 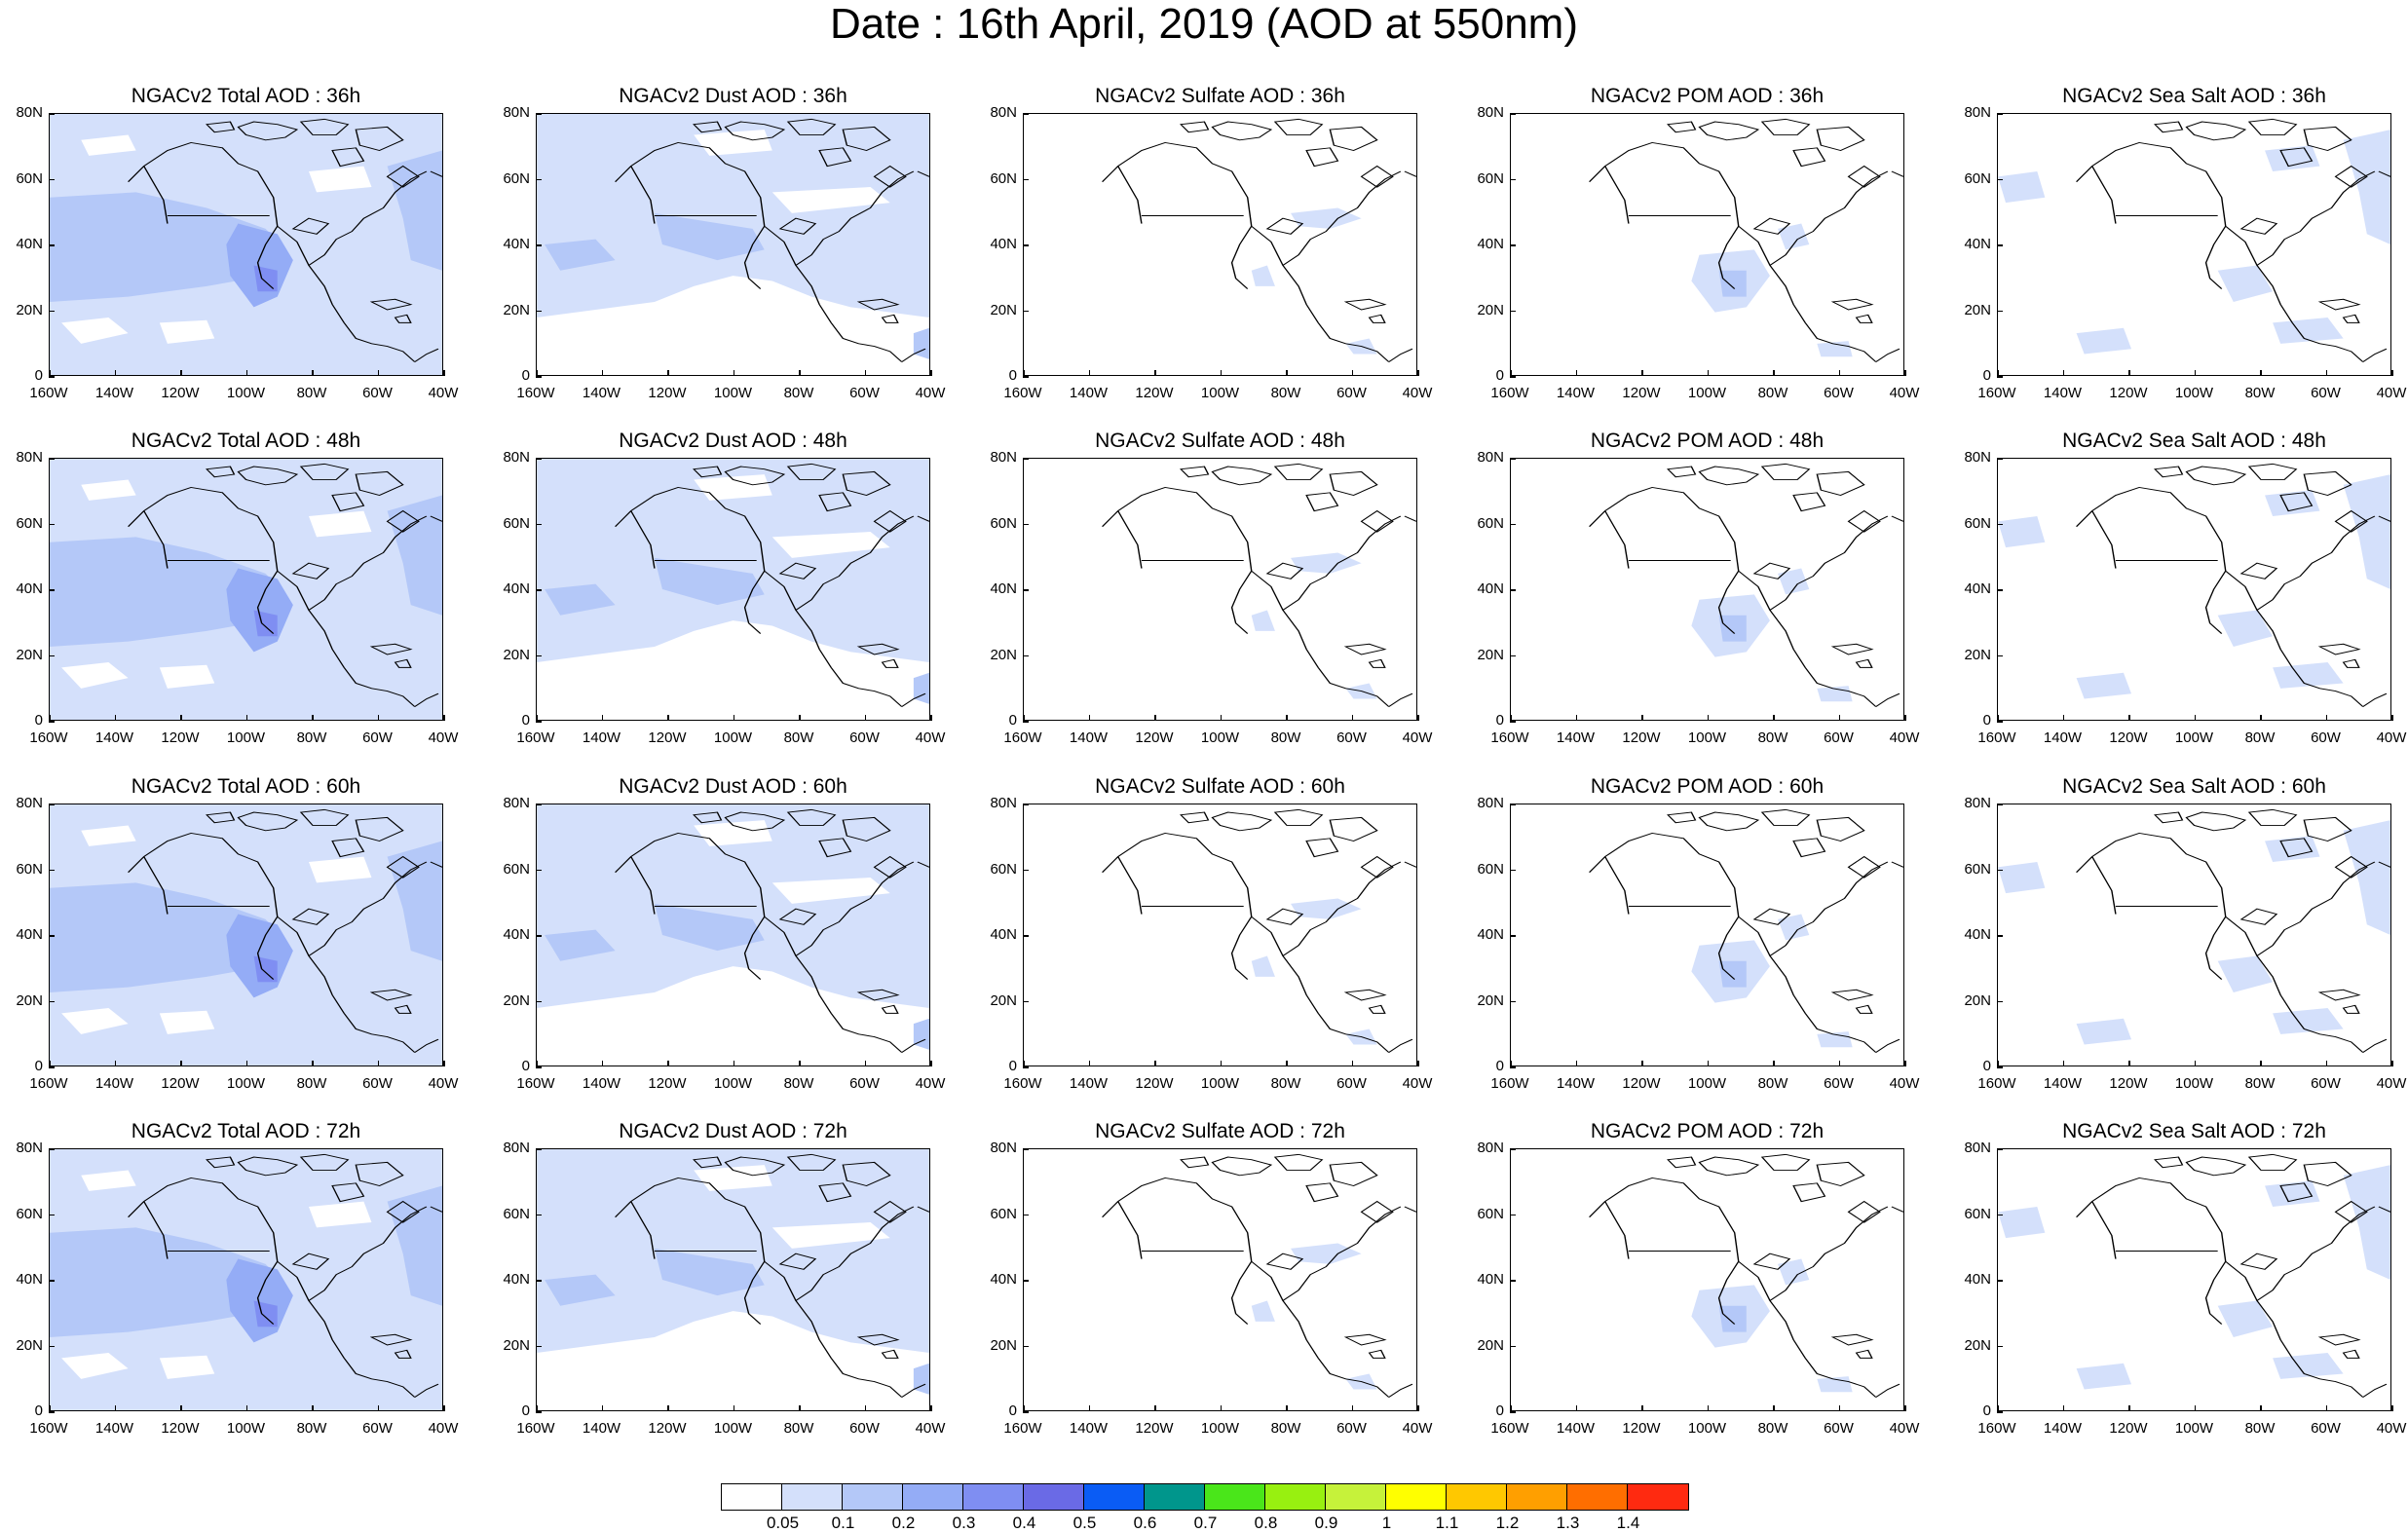 I want to click on colorbar-label: 0.7, so click(x=1205, y=1523).